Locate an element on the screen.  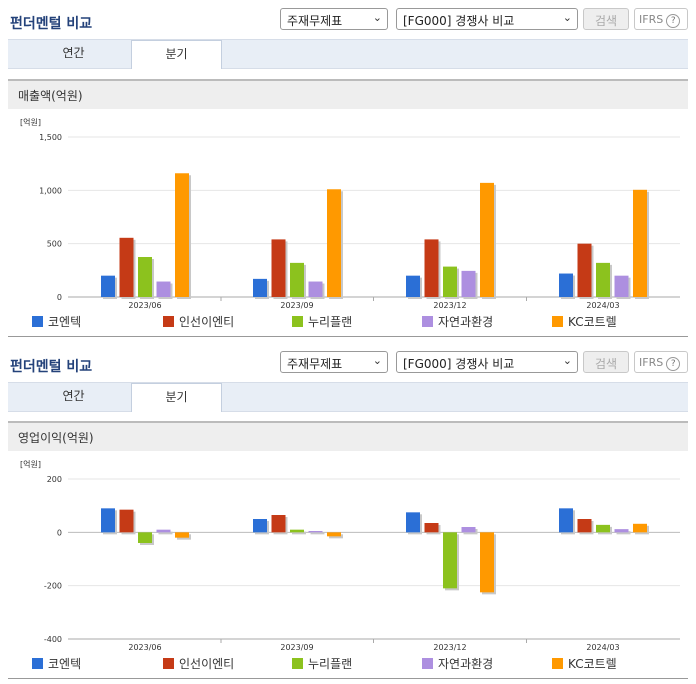
legend-label: 코엔텍 is located at coordinates (65, 664).